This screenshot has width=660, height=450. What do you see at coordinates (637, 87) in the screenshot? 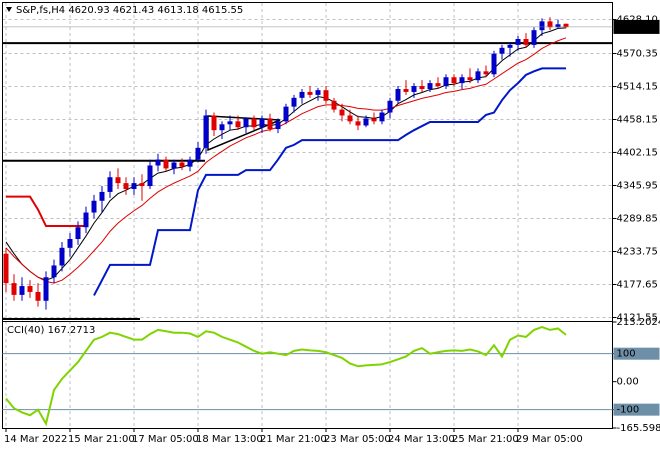
I see `y-tick-label: 4514.15` at bounding box center [637, 87].